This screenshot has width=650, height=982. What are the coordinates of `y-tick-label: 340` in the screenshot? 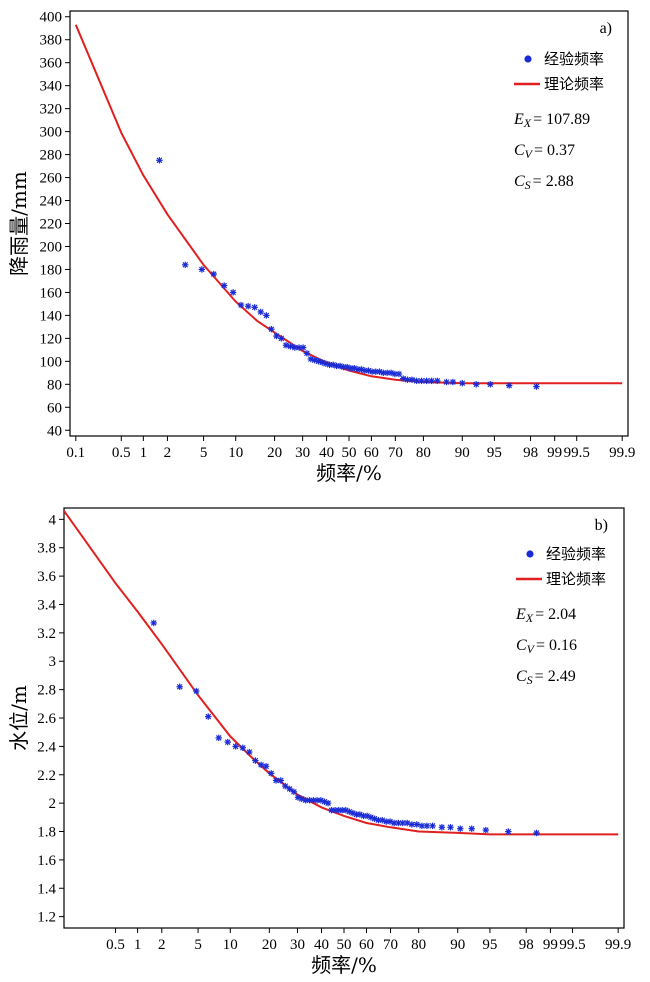 It's located at (51, 87).